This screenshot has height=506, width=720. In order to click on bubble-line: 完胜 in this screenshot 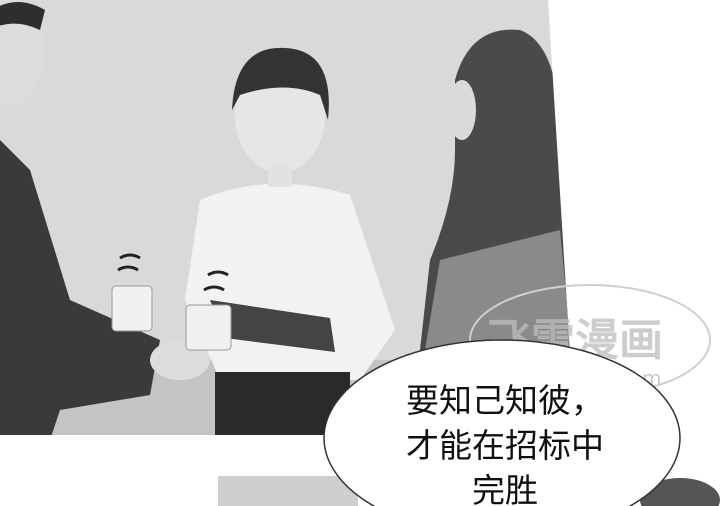, I will do `click(505, 488)`.